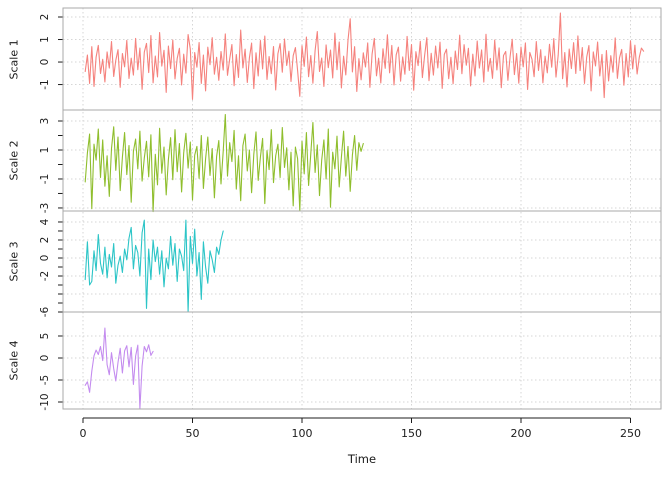 The image size is (672, 480). I want to click on y-axis-title-scale-4: Scale 4, so click(14, 360).